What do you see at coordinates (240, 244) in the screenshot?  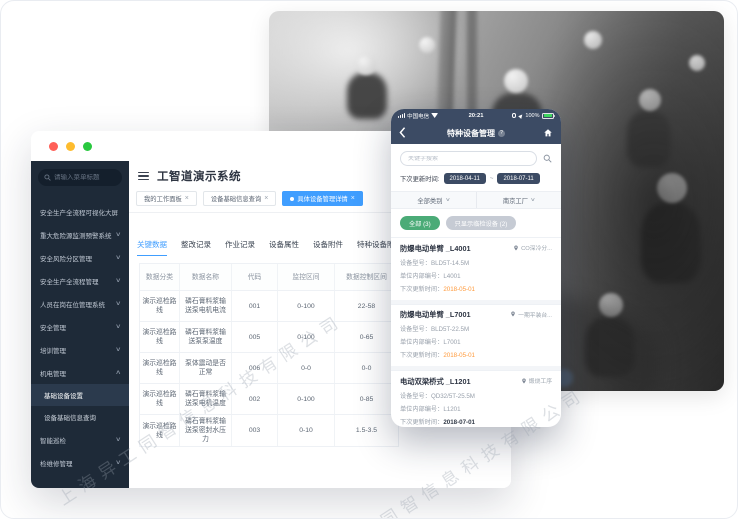 I see `tab-work-records: 作业记录` at bounding box center [240, 244].